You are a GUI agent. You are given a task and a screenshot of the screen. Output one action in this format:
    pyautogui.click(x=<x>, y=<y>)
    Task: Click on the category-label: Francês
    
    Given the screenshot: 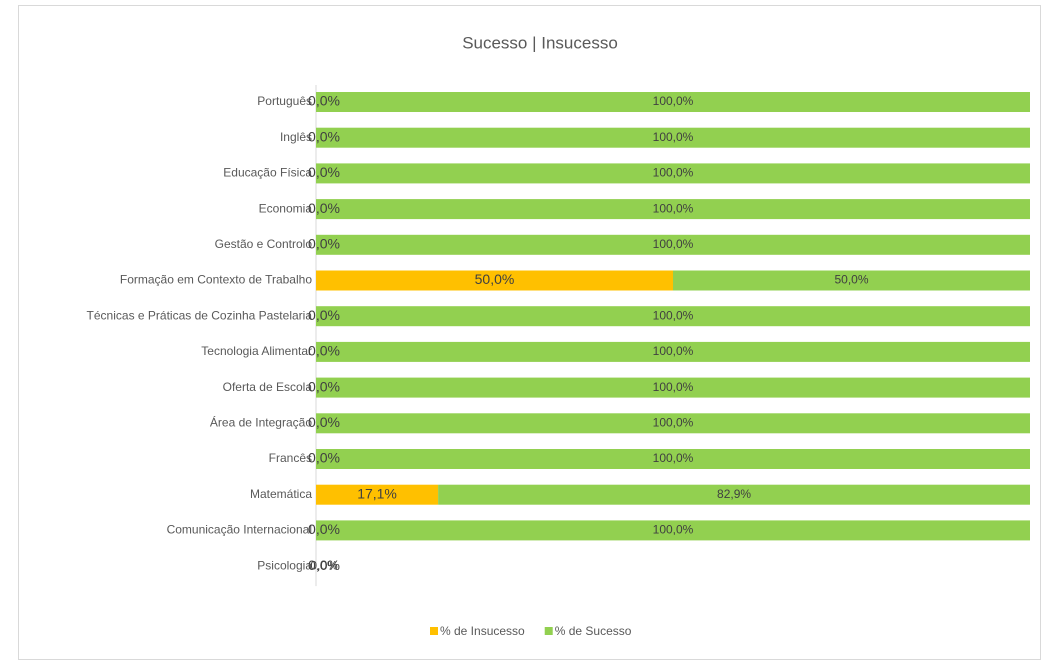 What is the action you would take?
    pyautogui.click(x=290, y=458)
    